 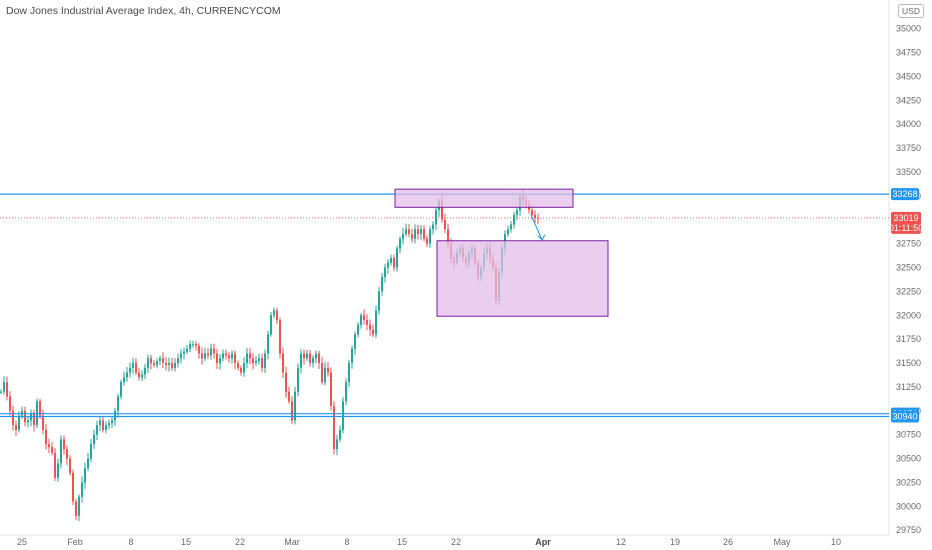 I want to click on x-tick-label: 15, so click(x=186, y=542).